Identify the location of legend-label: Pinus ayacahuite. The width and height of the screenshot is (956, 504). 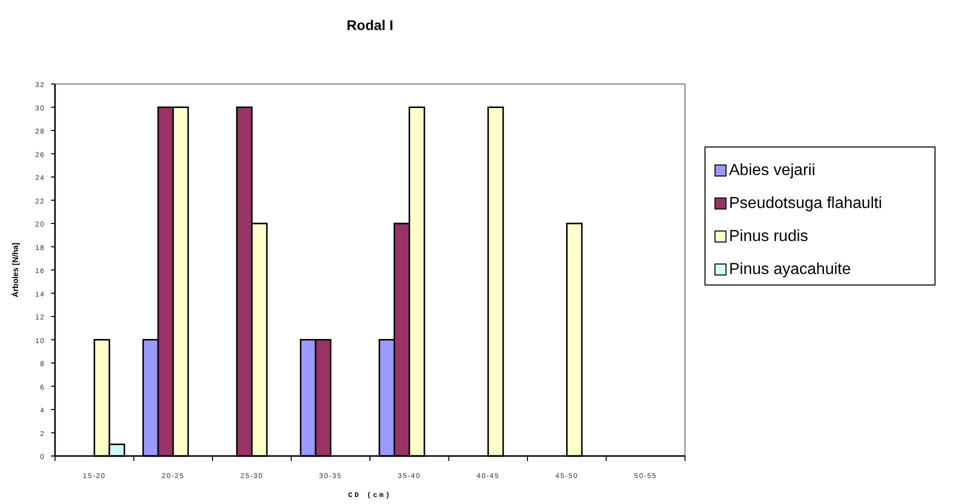
(790, 269).